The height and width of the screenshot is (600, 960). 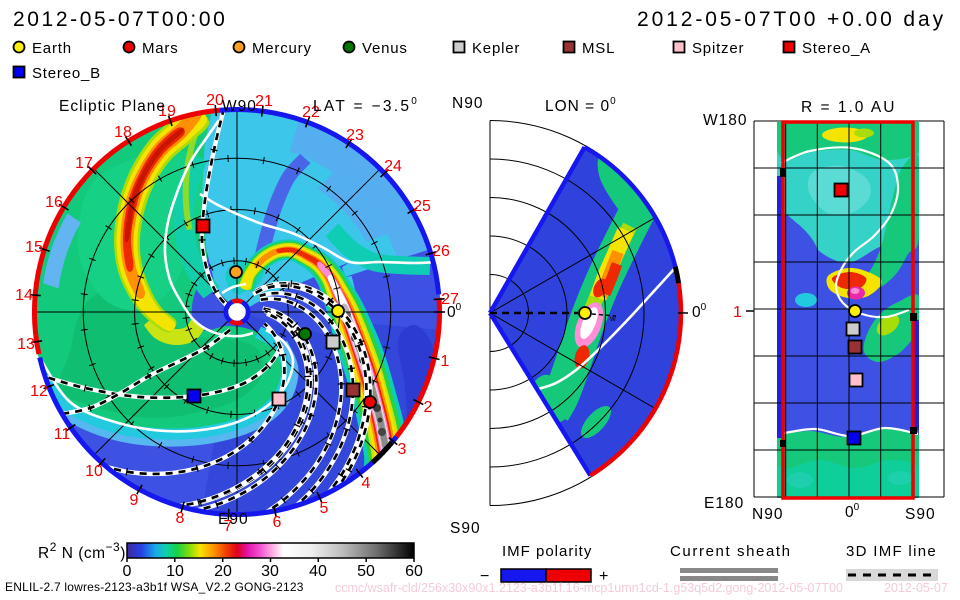 I want to click on svg-text: 11, so click(x=62, y=434).